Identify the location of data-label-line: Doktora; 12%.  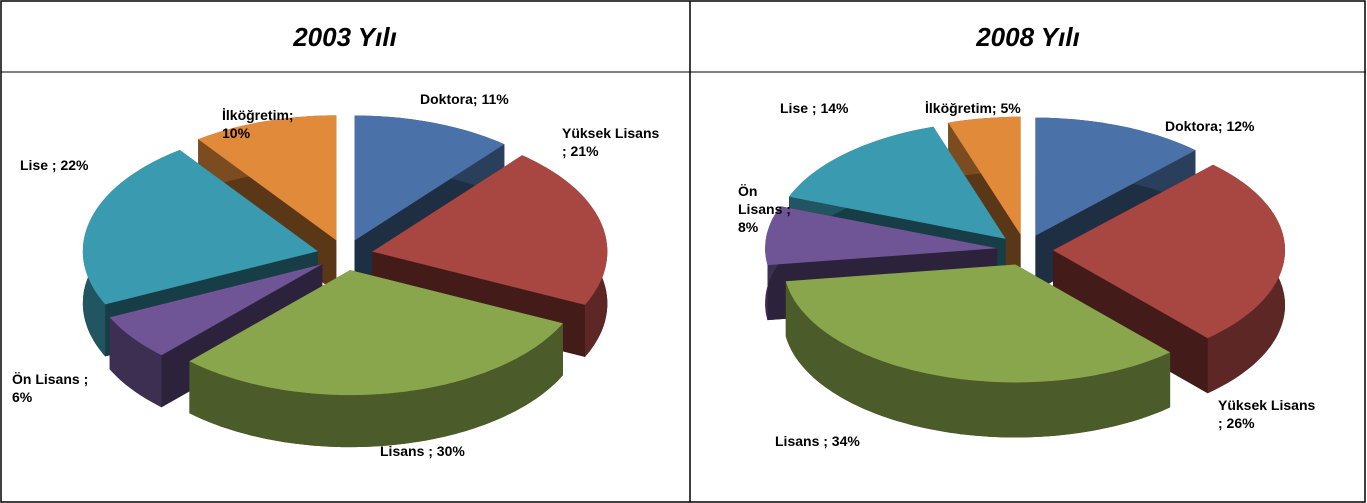
(1210, 126).